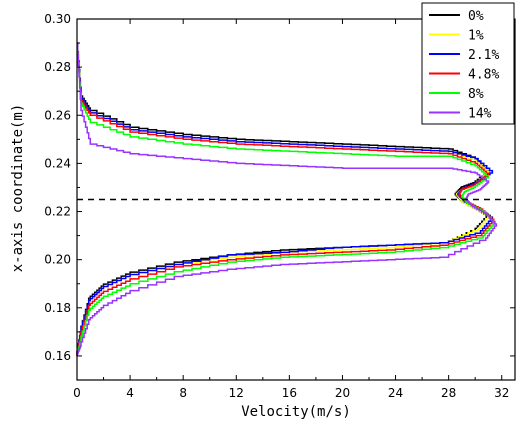 The height and width of the screenshot is (426, 526). I want to click on legend-label: 8%, so click(476, 94).